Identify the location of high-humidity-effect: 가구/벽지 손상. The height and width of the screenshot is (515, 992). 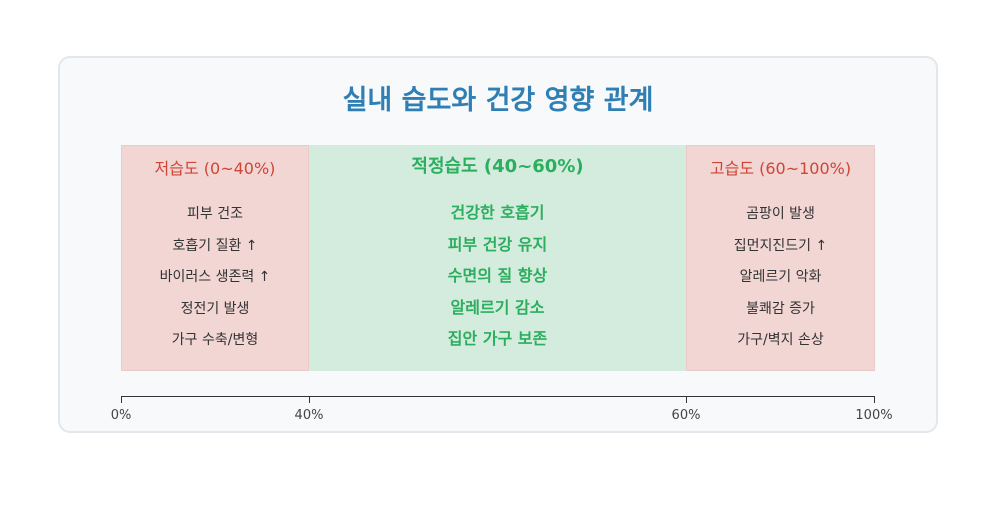
(780, 340).